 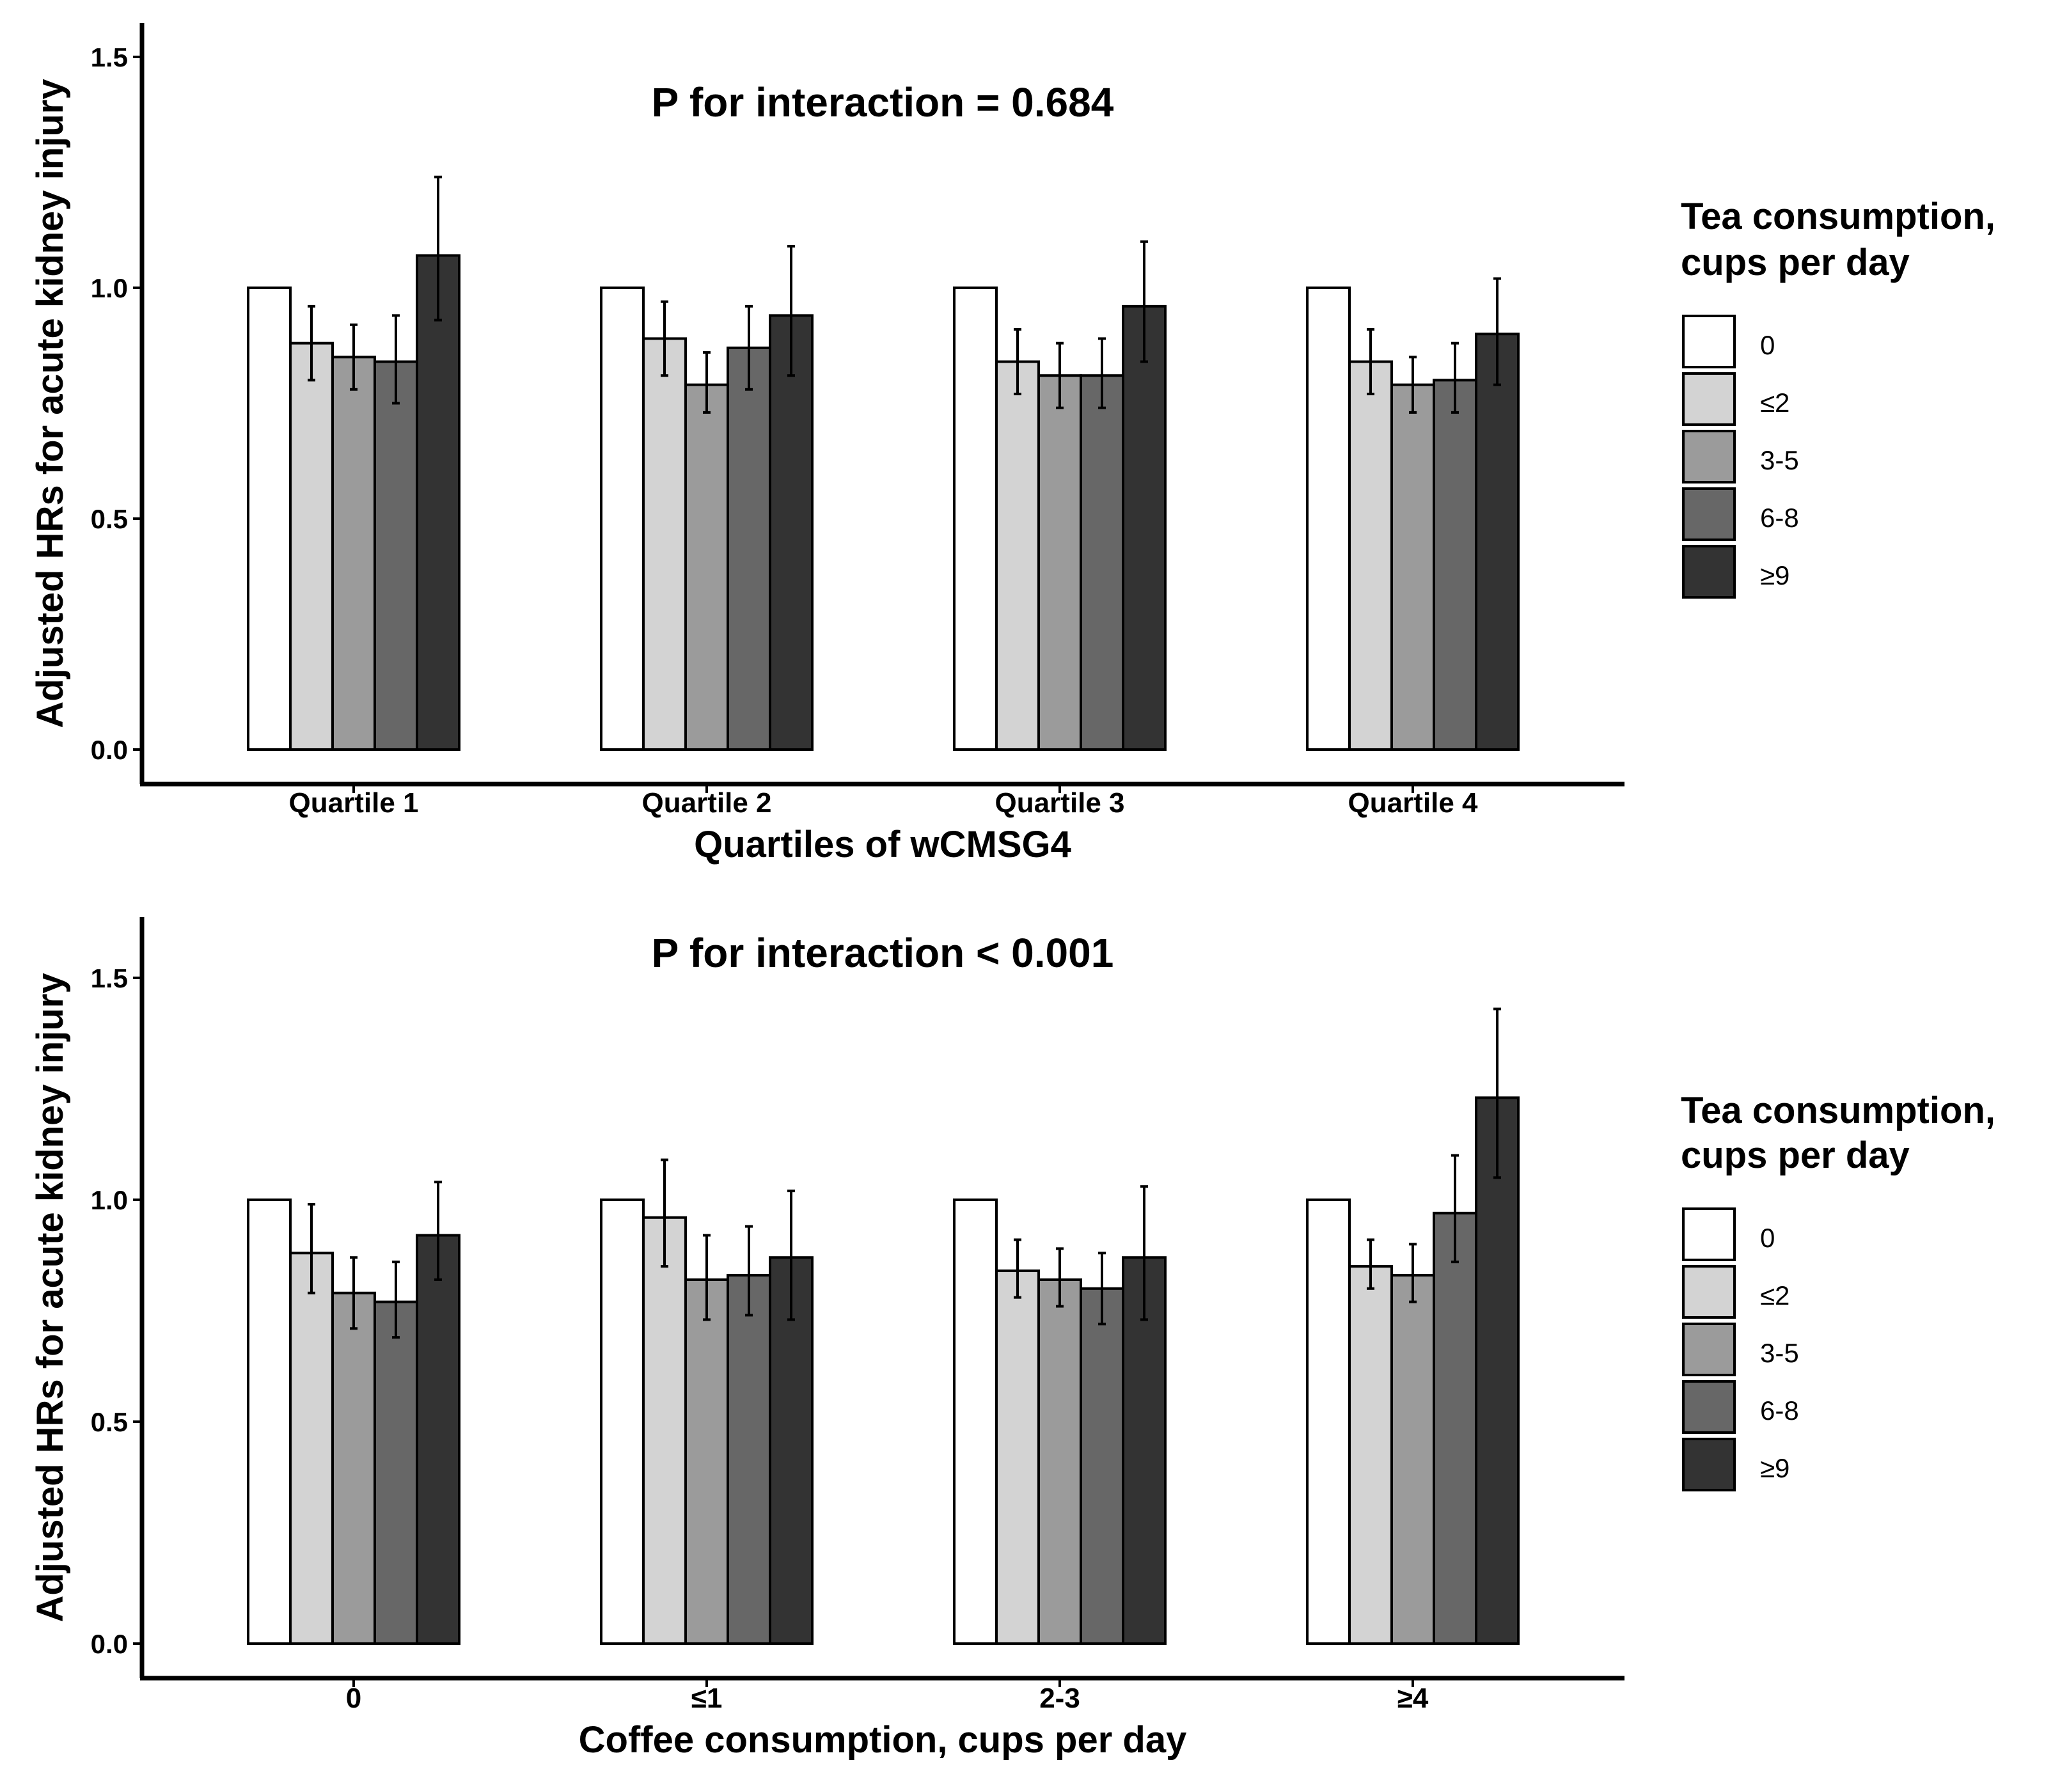 I want to click on x-tick-label: ≤1, so click(x=707, y=1698).